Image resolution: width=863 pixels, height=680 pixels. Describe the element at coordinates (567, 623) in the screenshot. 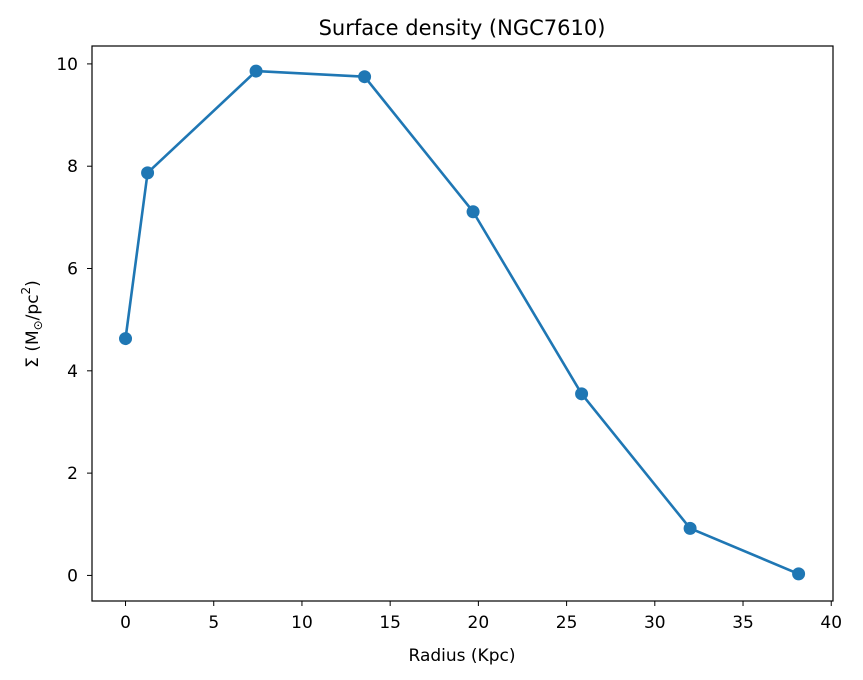

I see `x-tick-label: 25` at that location.